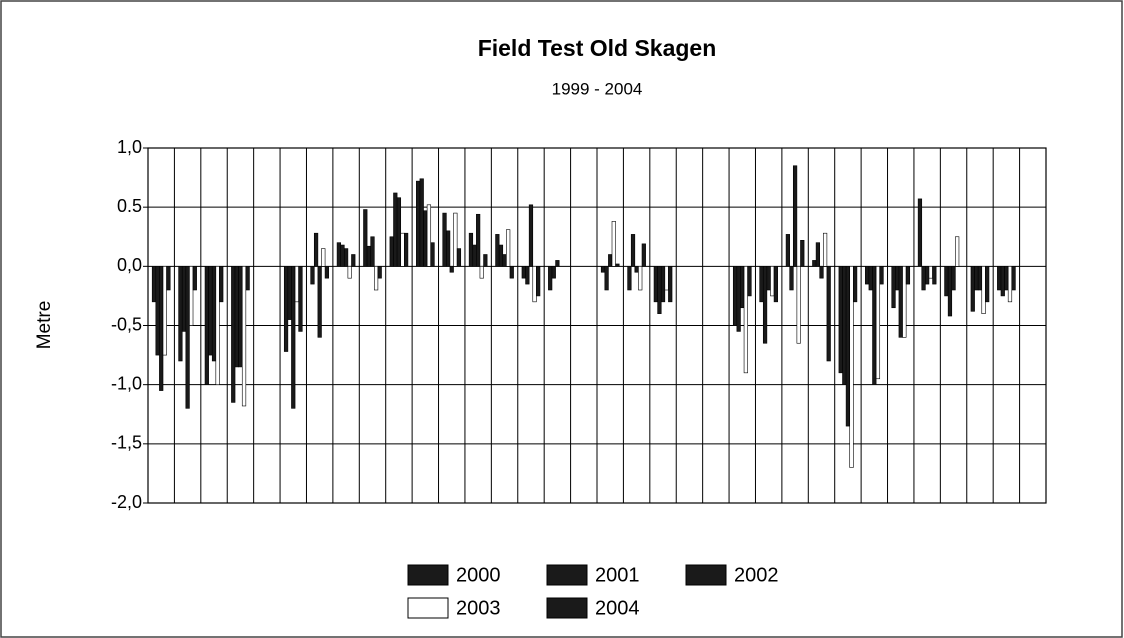  I want to click on y-tick-label: -2,0, so click(126, 502).